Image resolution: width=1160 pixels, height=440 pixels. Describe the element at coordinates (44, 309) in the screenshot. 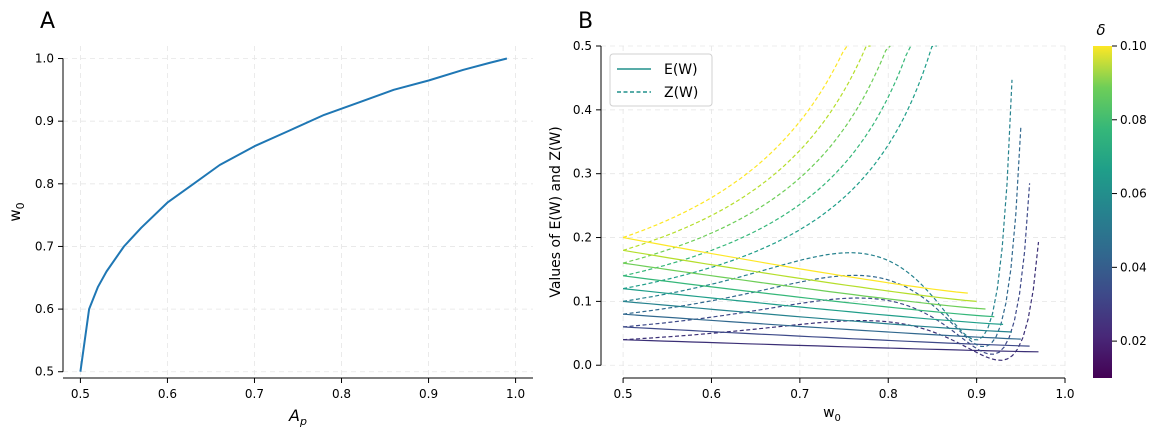

I see `panel-a-y-tick-label: 0.6` at that location.